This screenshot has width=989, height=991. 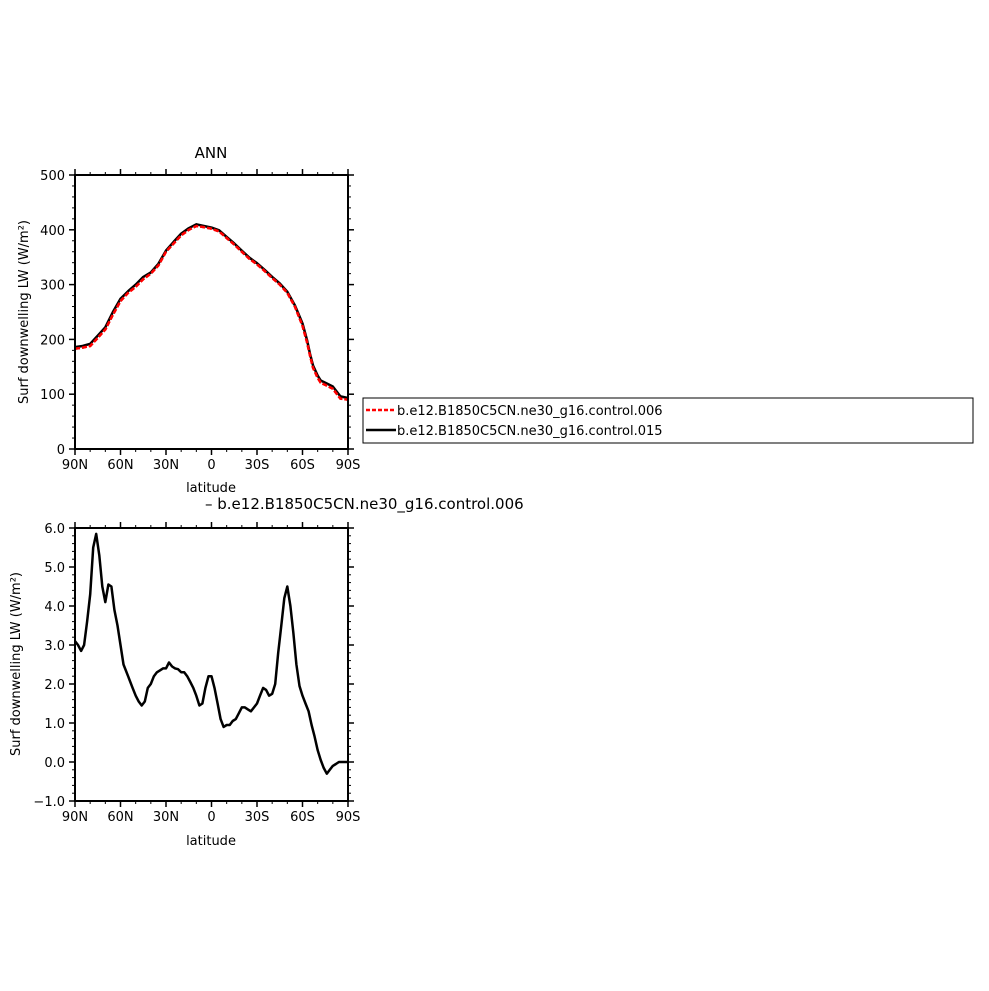 I want to click on series-line-0-overlay, so click(x=211, y=312).